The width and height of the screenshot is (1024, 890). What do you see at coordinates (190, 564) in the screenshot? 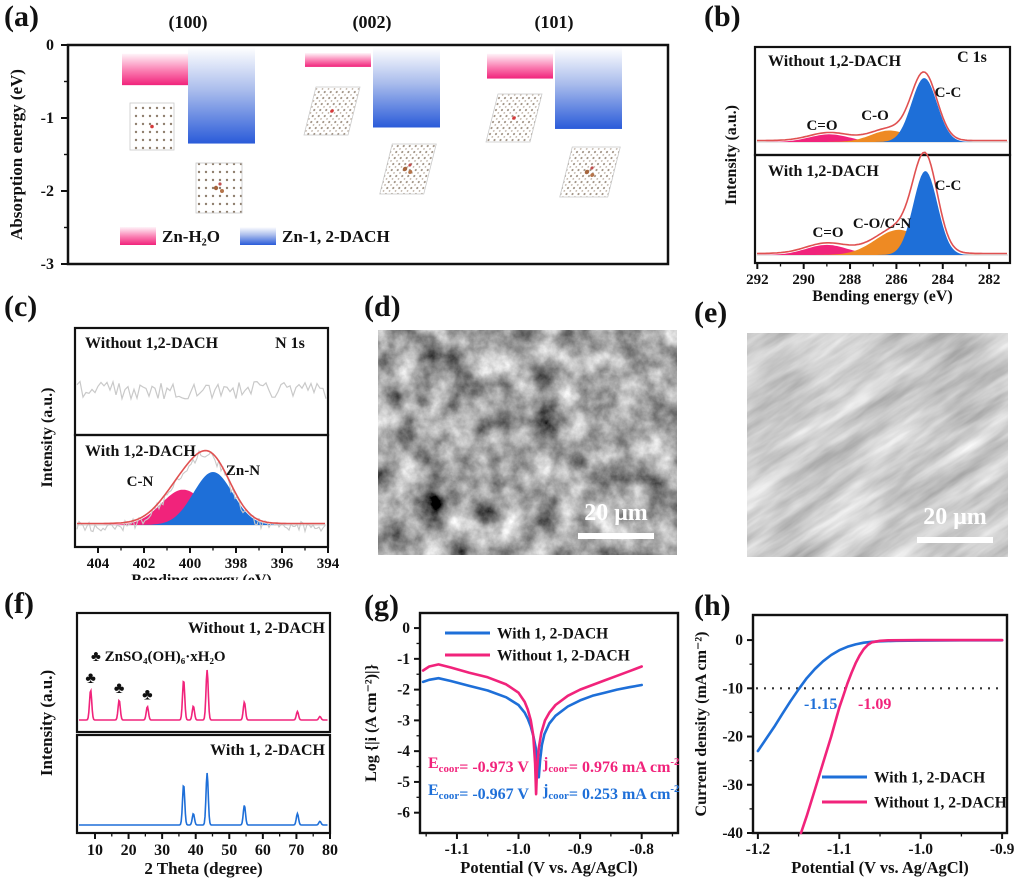
I see `x-tick-label: 400` at bounding box center [190, 564].